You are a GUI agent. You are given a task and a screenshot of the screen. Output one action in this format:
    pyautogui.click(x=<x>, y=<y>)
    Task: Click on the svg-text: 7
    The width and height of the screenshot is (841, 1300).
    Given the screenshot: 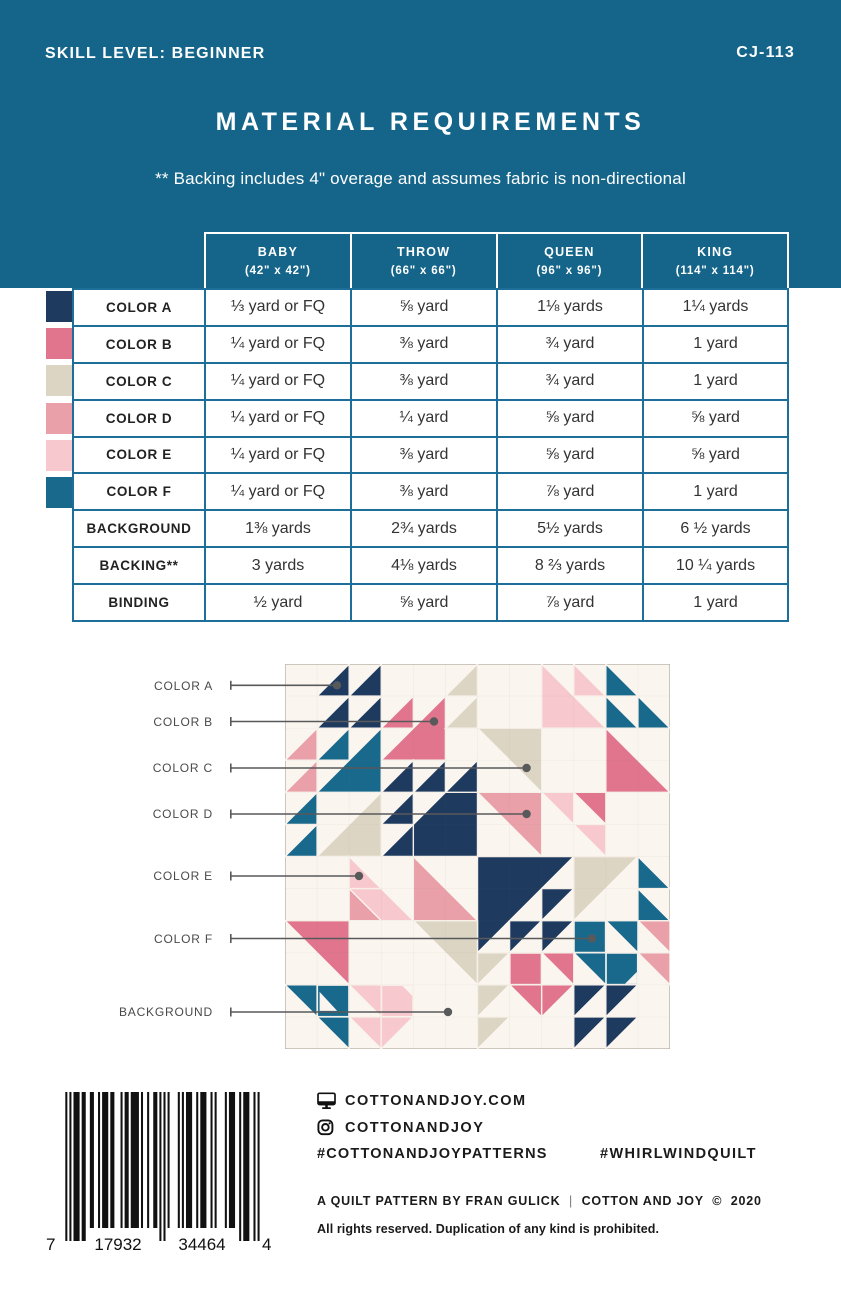 What is the action you would take?
    pyautogui.click(x=50, y=1244)
    